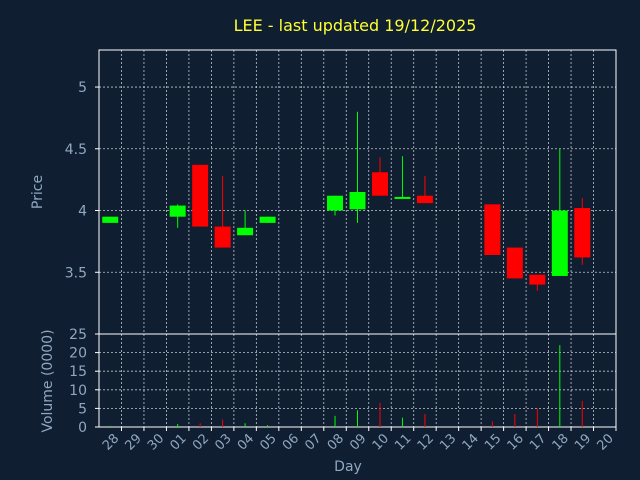 The image size is (640, 480). Describe the element at coordinates (561, 442) in the screenshot. I see `x-tick-label: 18` at that location.